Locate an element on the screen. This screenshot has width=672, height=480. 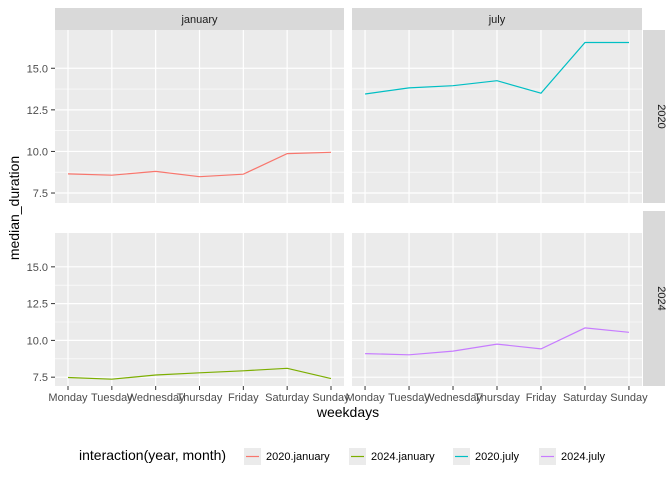
x-axis-title: weekdays is located at coordinates (347, 412).